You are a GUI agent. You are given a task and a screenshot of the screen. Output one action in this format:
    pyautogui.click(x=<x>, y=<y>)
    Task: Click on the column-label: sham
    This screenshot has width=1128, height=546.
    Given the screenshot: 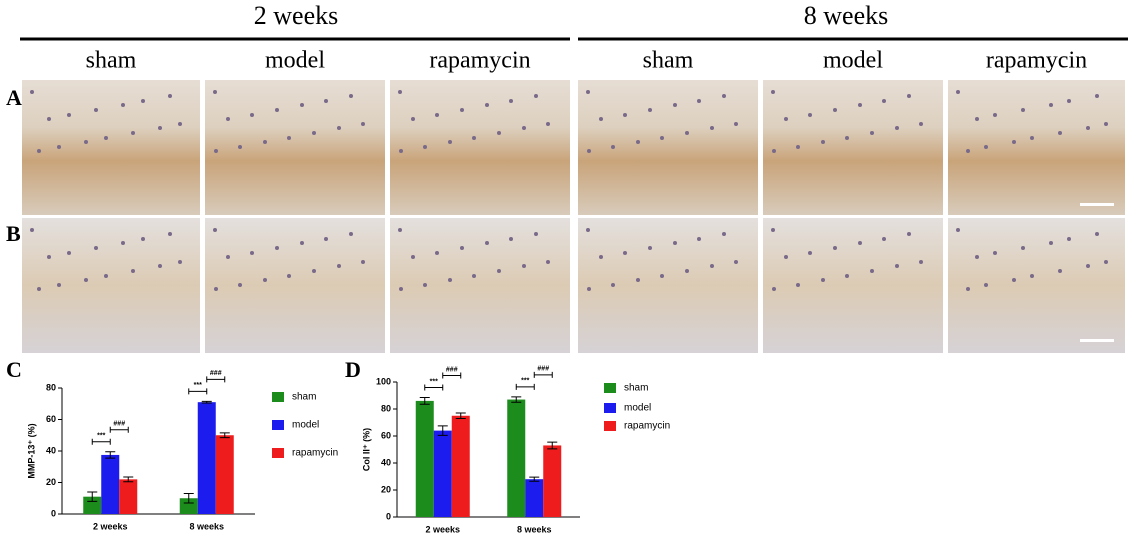 What is the action you would take?
    pyautogui.click(x=111, y=61)
    